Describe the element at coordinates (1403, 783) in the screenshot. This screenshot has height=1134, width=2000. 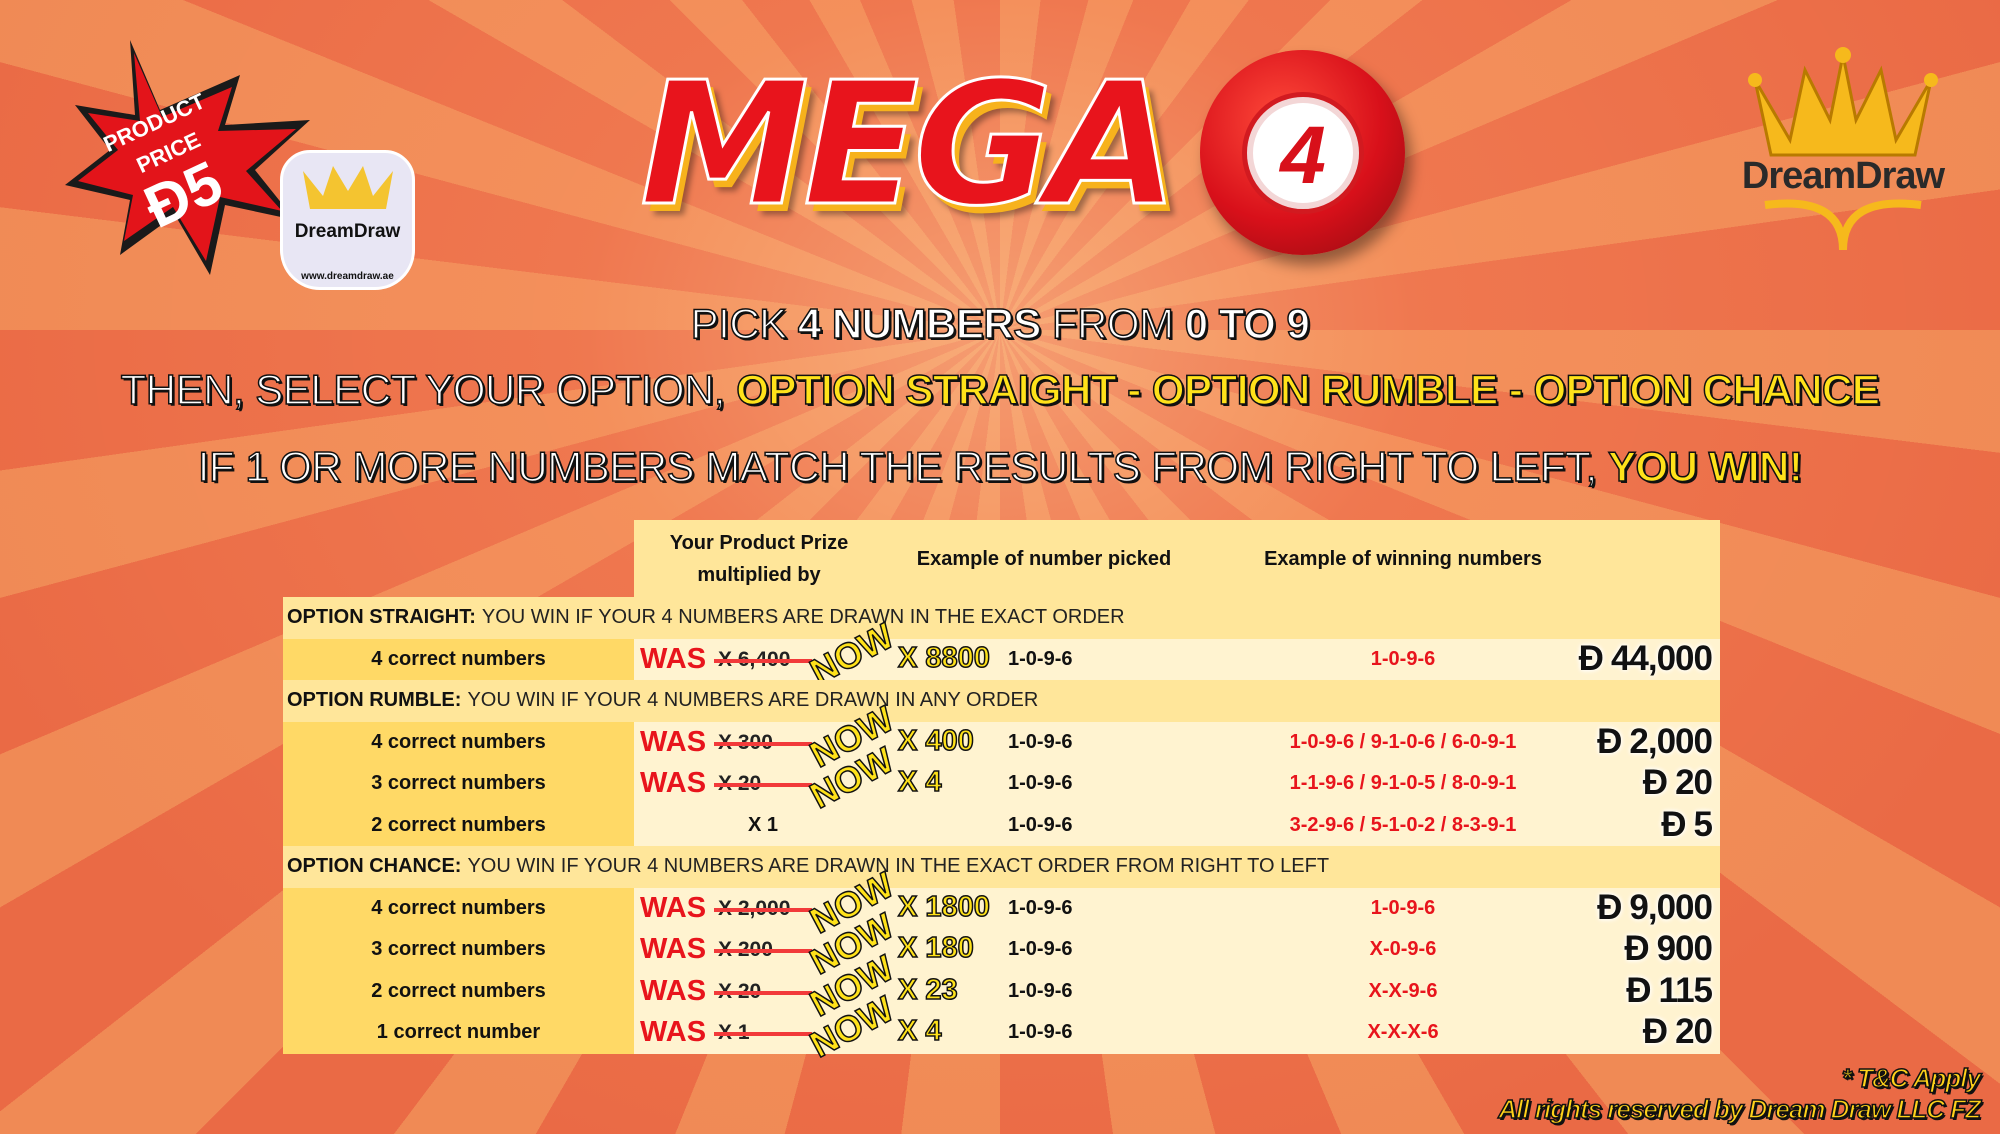
I see `winning-numbers: 1-1-9-6 / 9-1-0-5 / 8-0-9-1` at that location.